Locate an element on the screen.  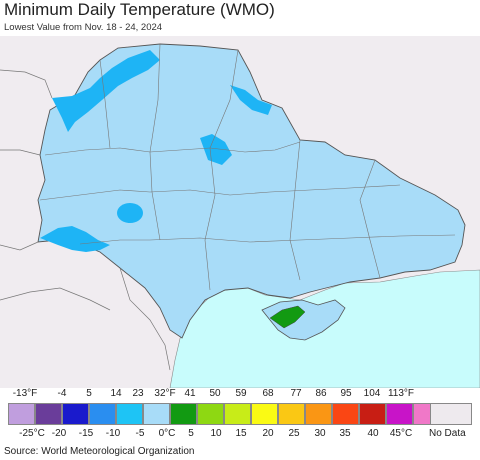
c-tick: -20 is located at coordinates (59, 433).